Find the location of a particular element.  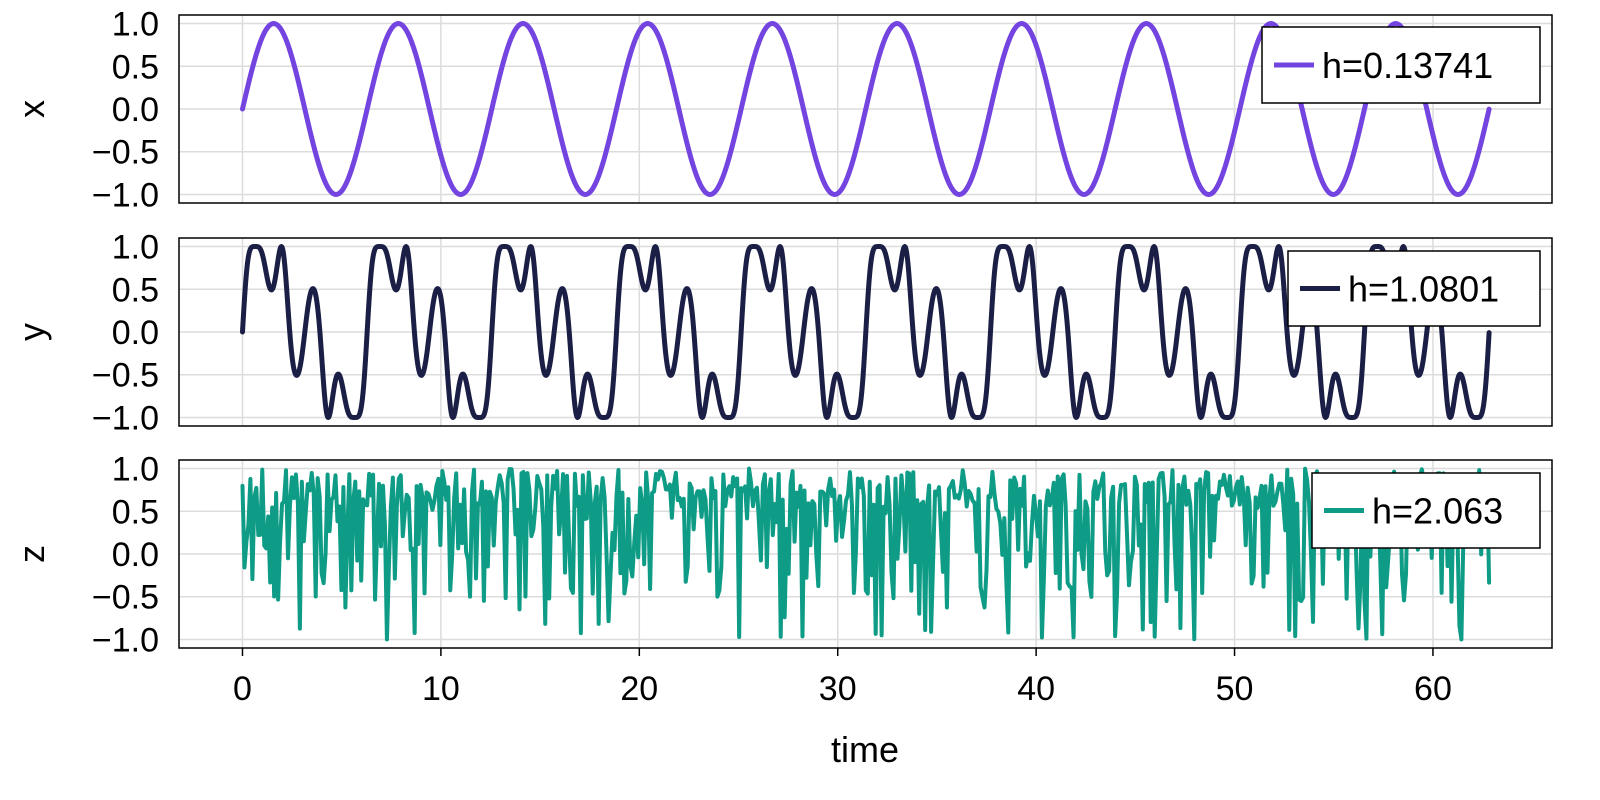

y-axis-label: x is located at coordinates (31, 109).